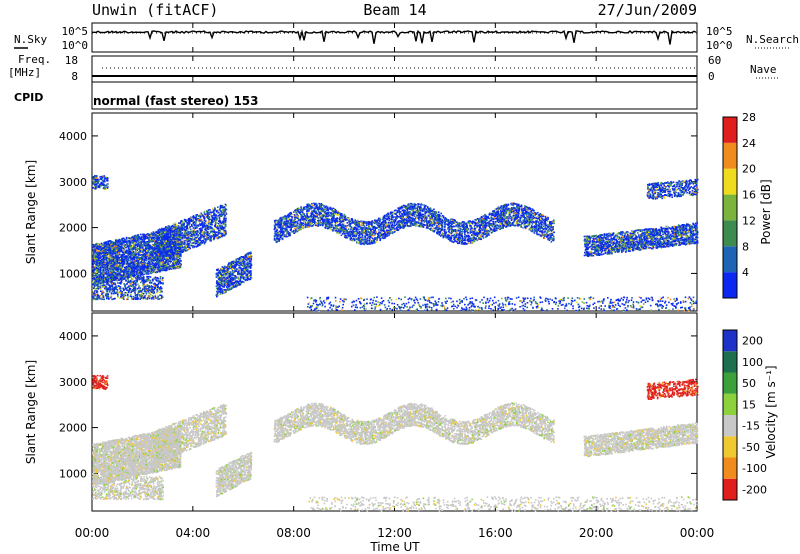 The width and height of the screenshot is (800, 554). Describe the element at coordinates (394, 37) in the screenshot. I see `noise-sky-series` at that location.